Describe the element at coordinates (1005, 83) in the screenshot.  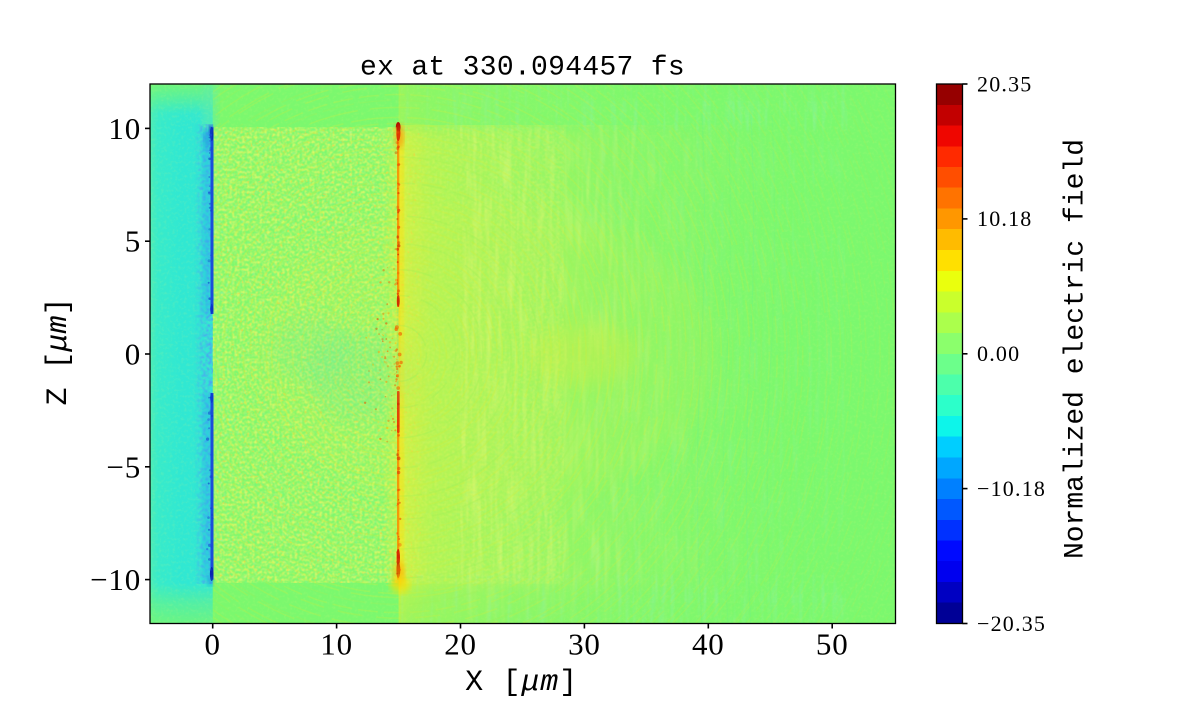
I see `svg-text: 20.35` at that location.